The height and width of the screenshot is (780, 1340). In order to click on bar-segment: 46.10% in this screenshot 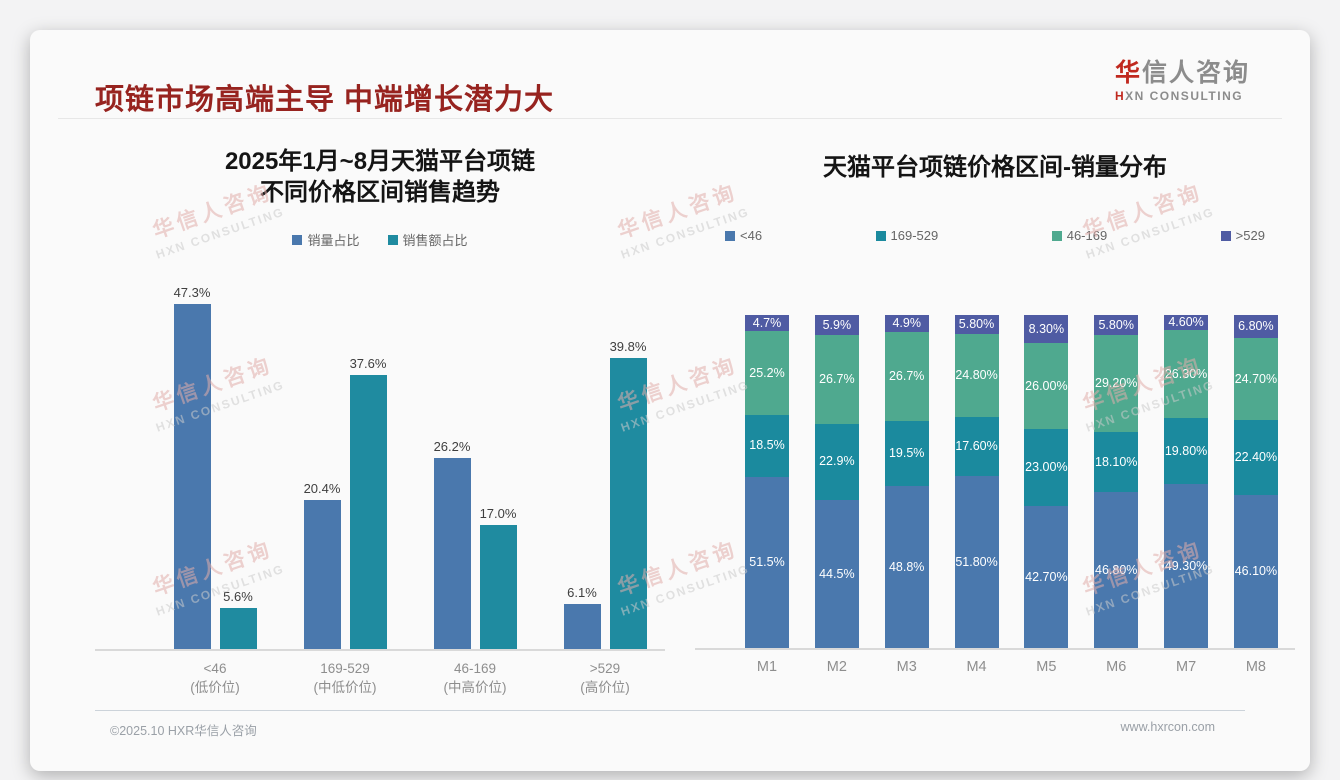, I will do `click(1255, 571)`.